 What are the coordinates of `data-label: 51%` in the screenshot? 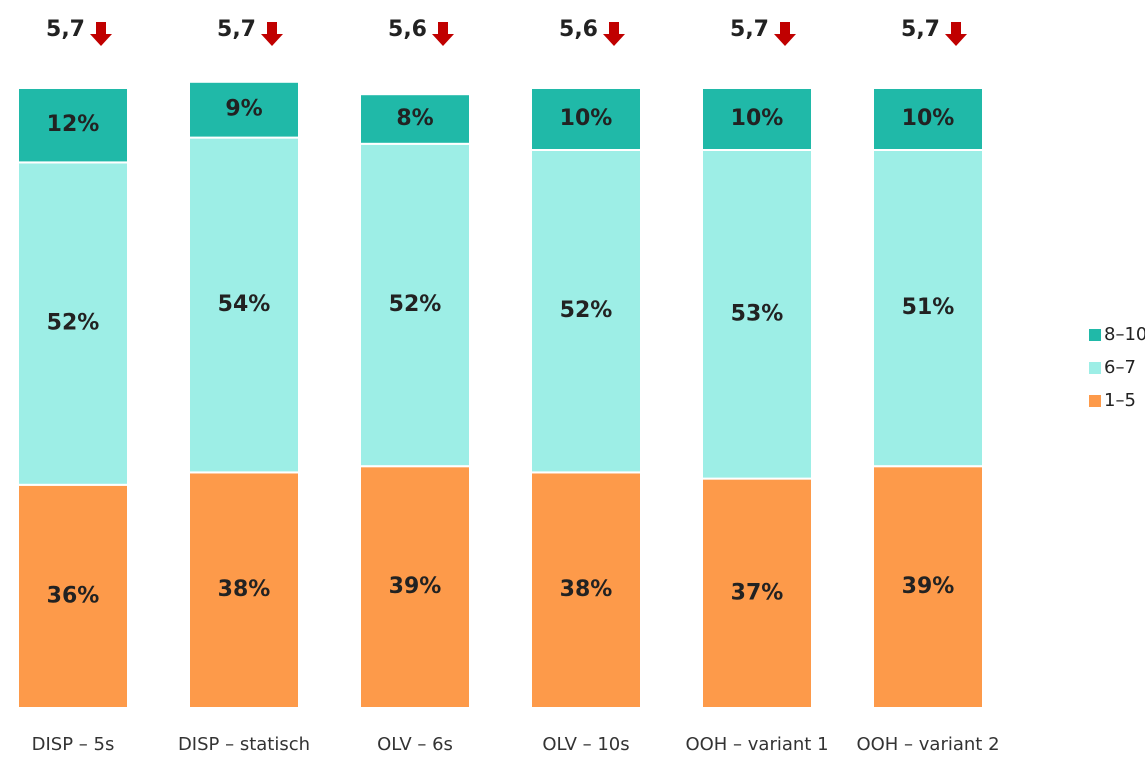 It's located at (928, 307).